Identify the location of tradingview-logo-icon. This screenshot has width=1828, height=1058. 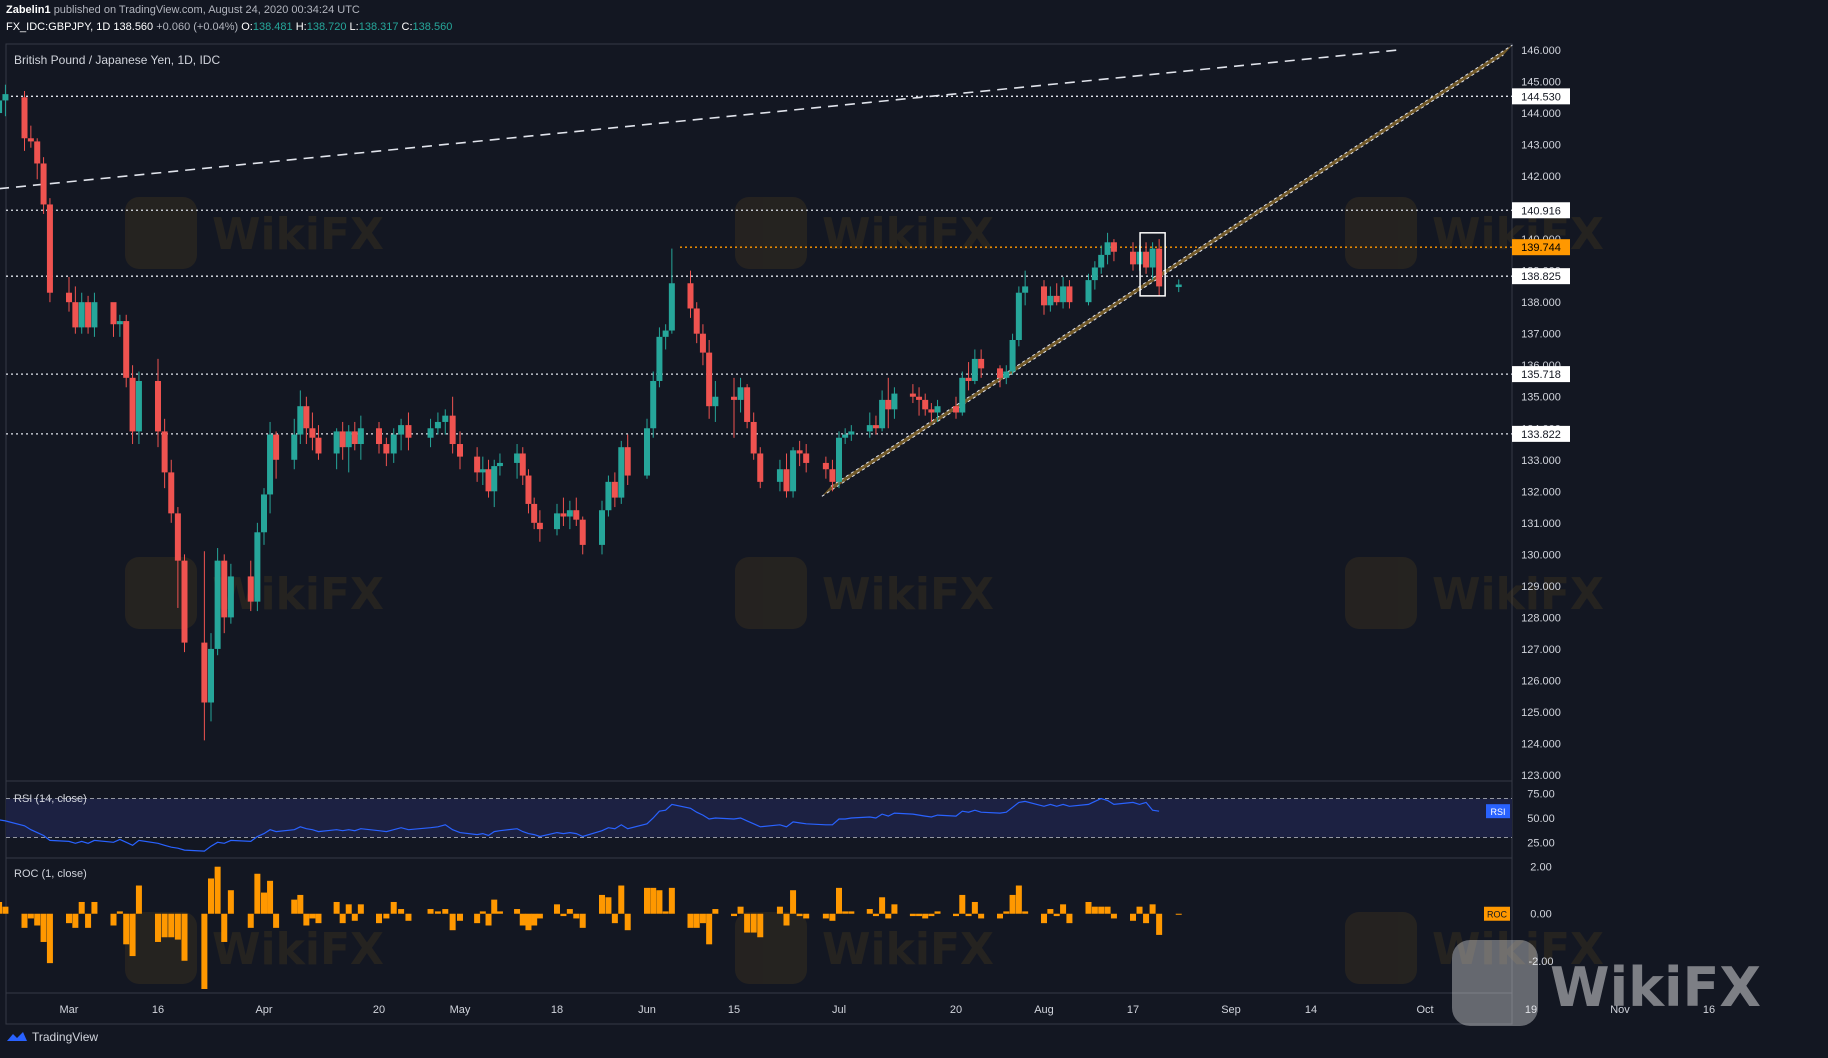
(17, 1037).